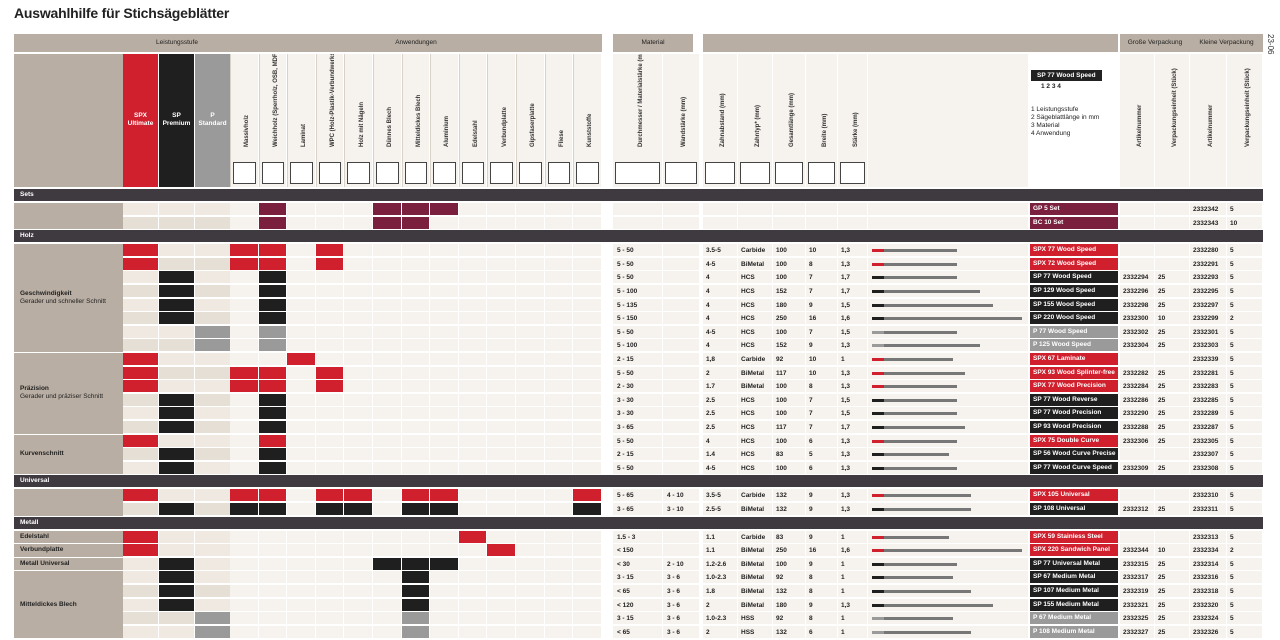  I want to click on spec-value: 8, so click(811, 387).